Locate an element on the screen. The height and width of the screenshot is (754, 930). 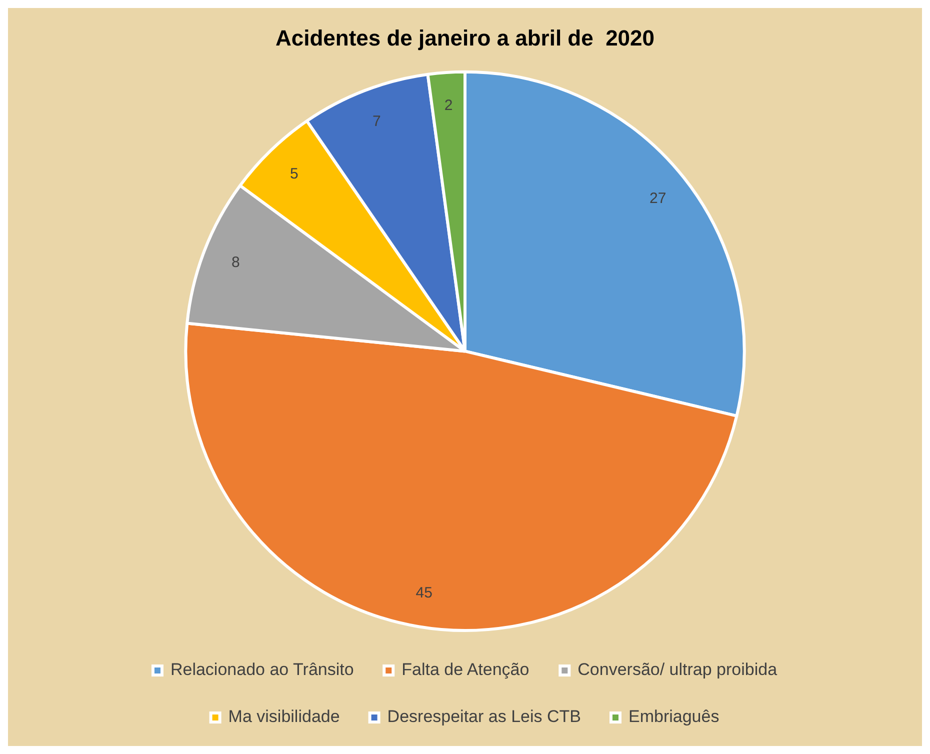
data-label: 27 is located at coordinates (658, 199).